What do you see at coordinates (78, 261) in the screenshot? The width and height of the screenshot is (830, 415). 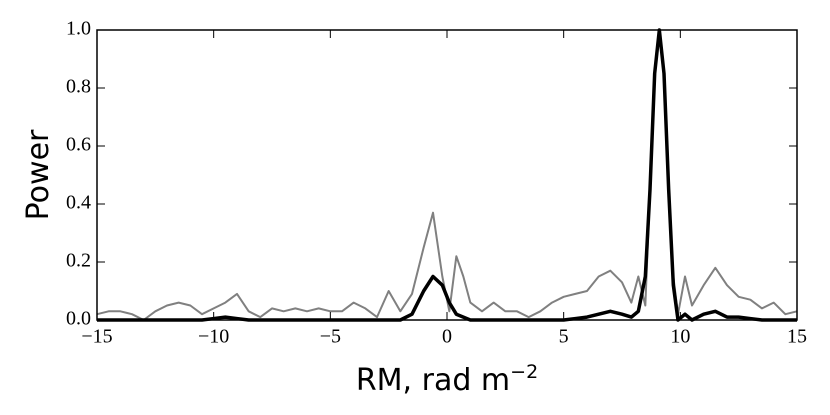 I see `y-tick-label: 0.2` at bounding box center [78, 261].